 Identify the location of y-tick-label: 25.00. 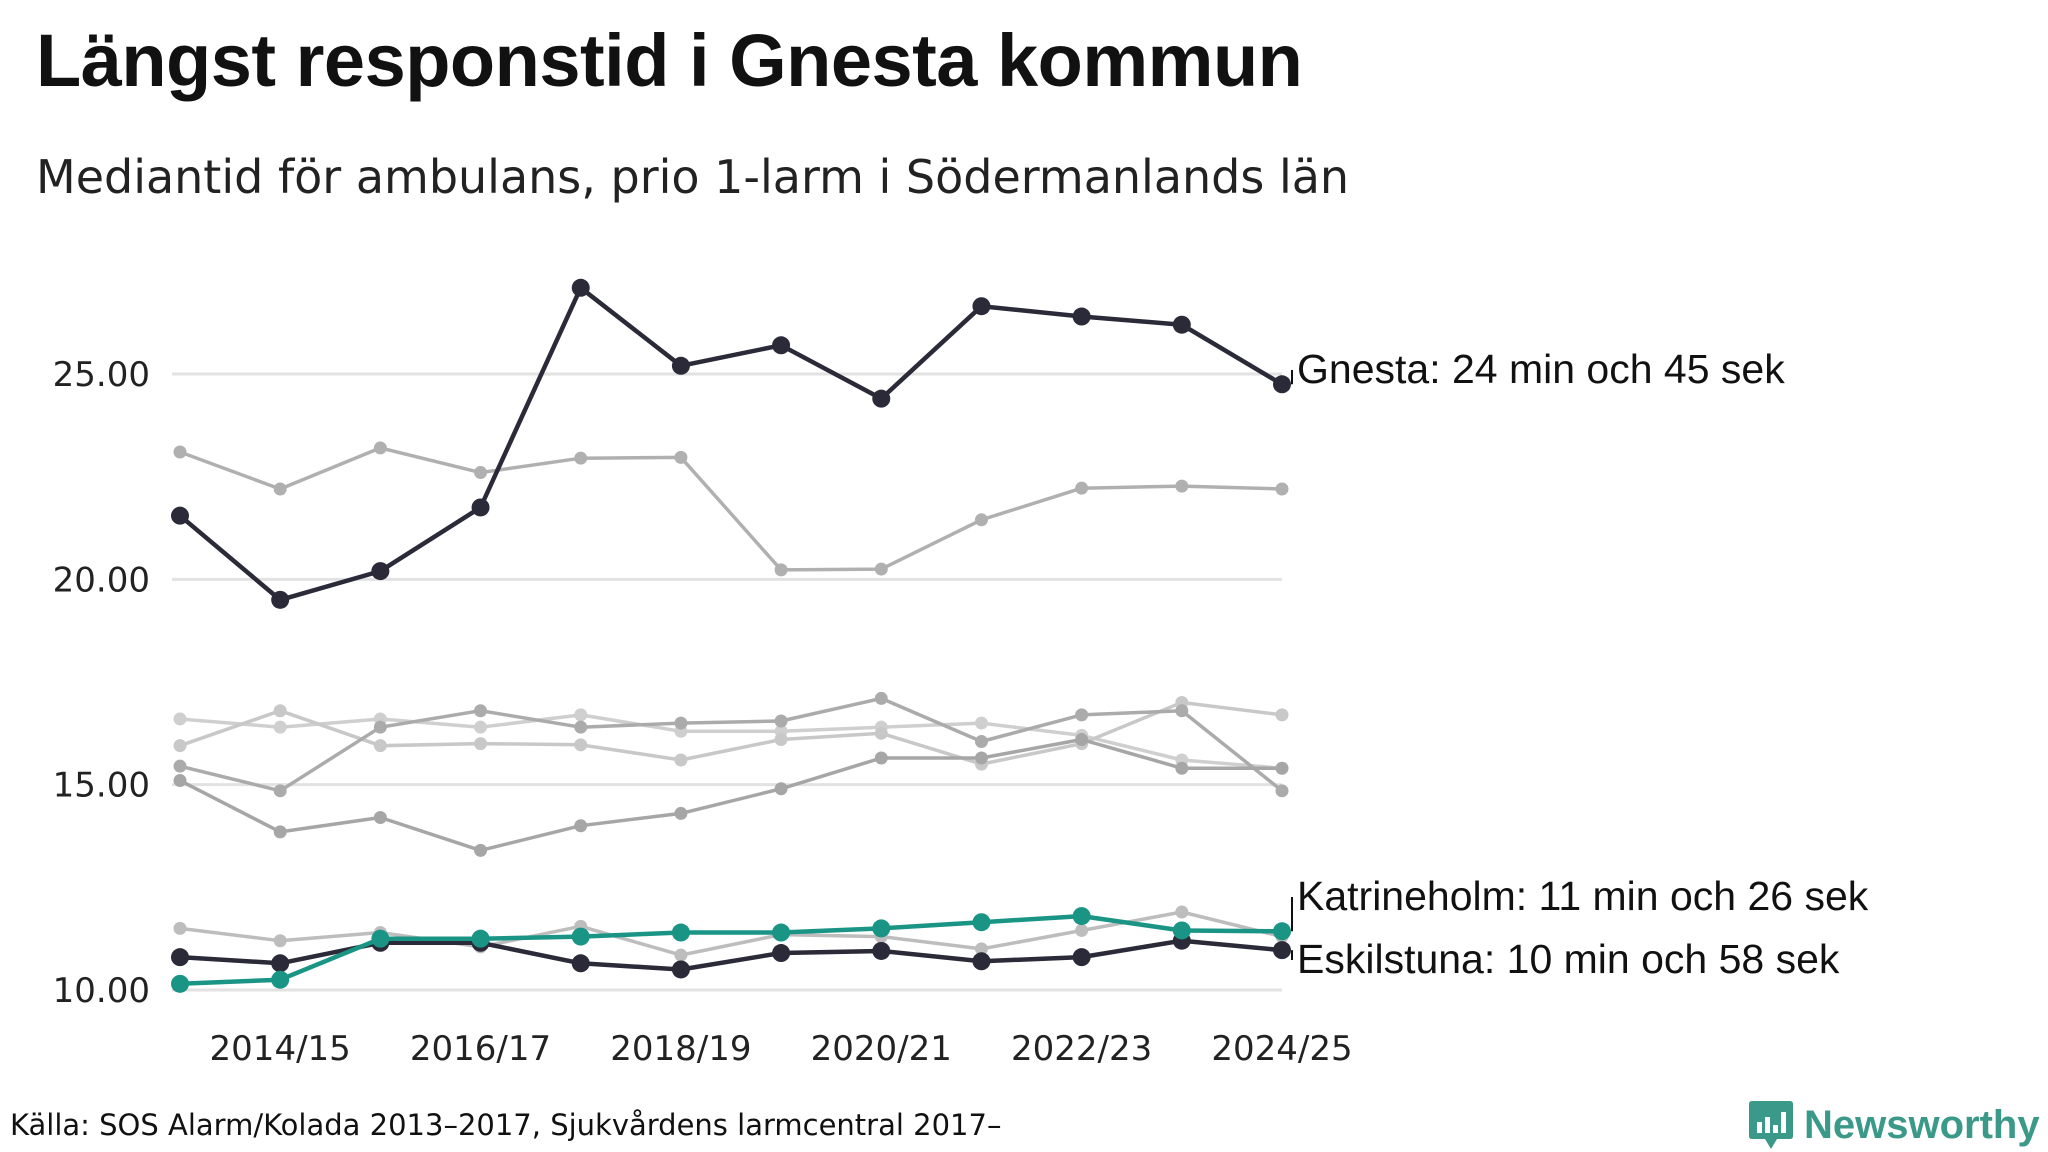
(101, 375).